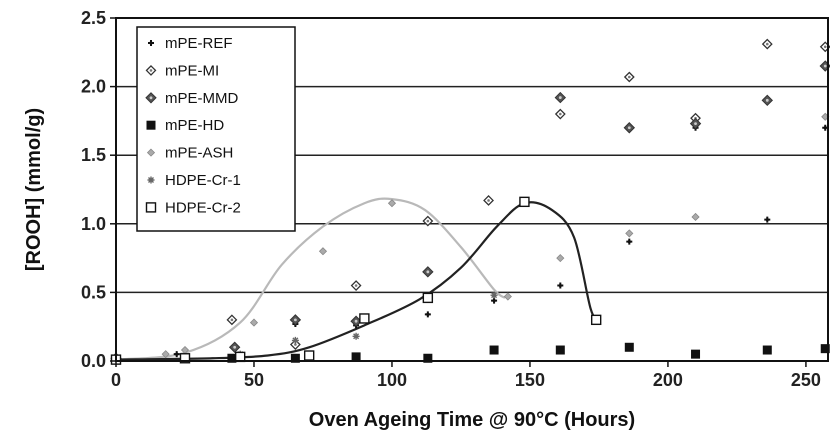 This screenshot has height=439, width=830. Describe the element at coordinates (192, 70) in the screenshot. I see `legend-label-mpe-mi: mPE-MI` at that location.